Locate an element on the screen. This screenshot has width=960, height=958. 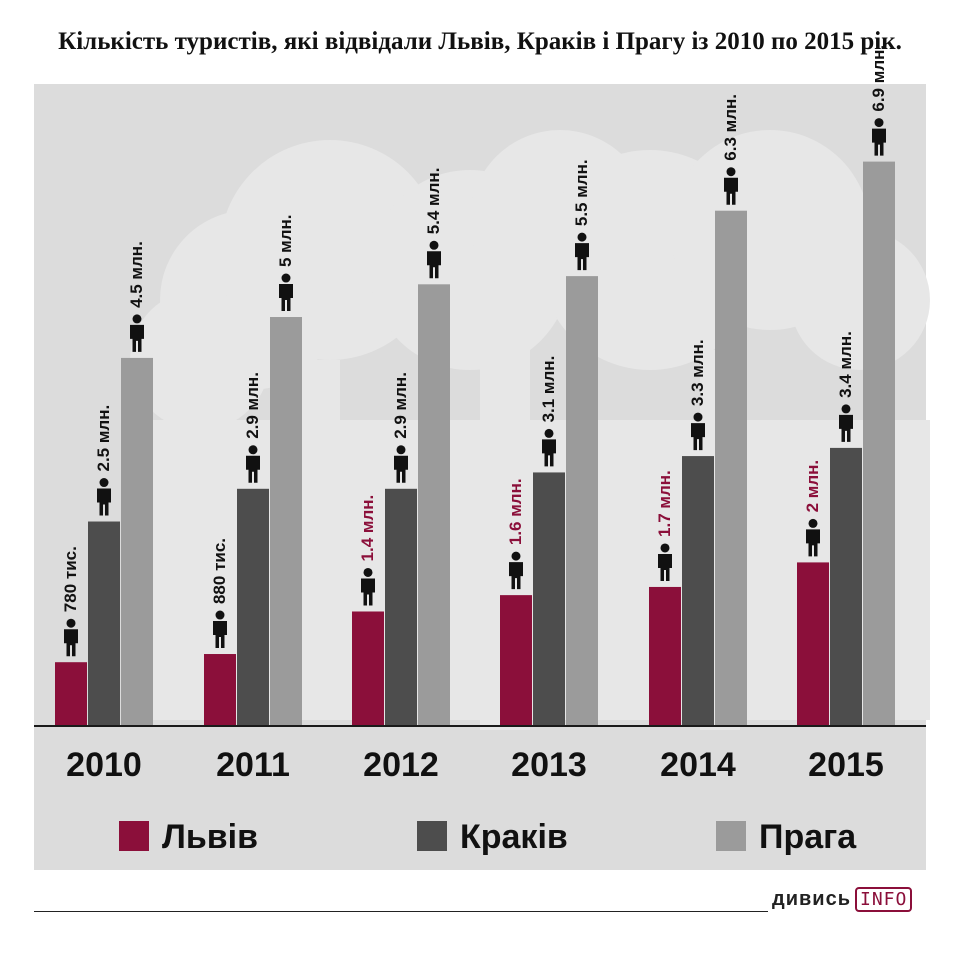
value-label-krakow-2013: 3.1 млн. is located at coordinates (548, 389).